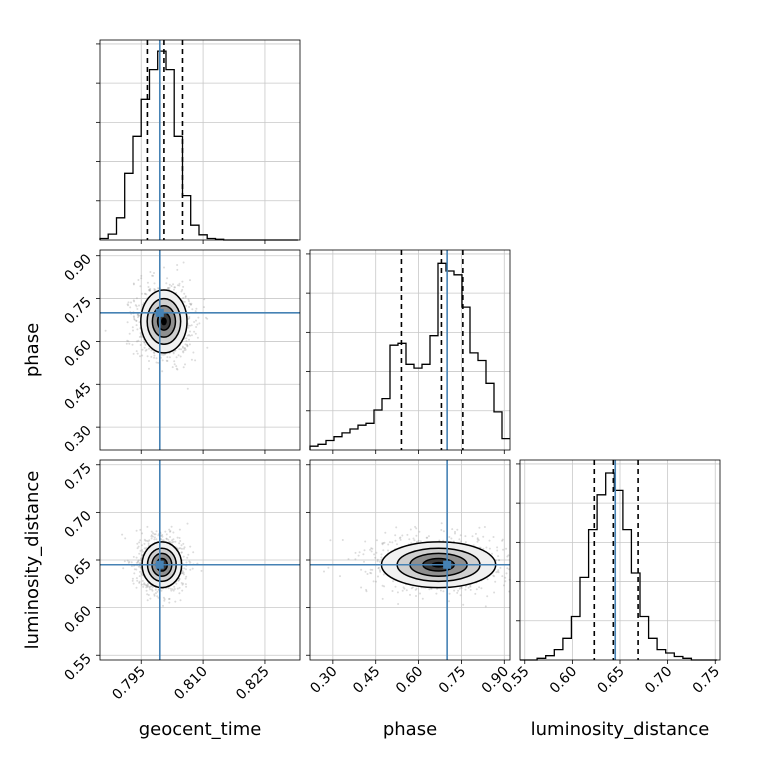  What do you see at coordinates (77, 572) in the screenshot?
I see `y-tick-label: 0.65` at bounding box center [77, 572].